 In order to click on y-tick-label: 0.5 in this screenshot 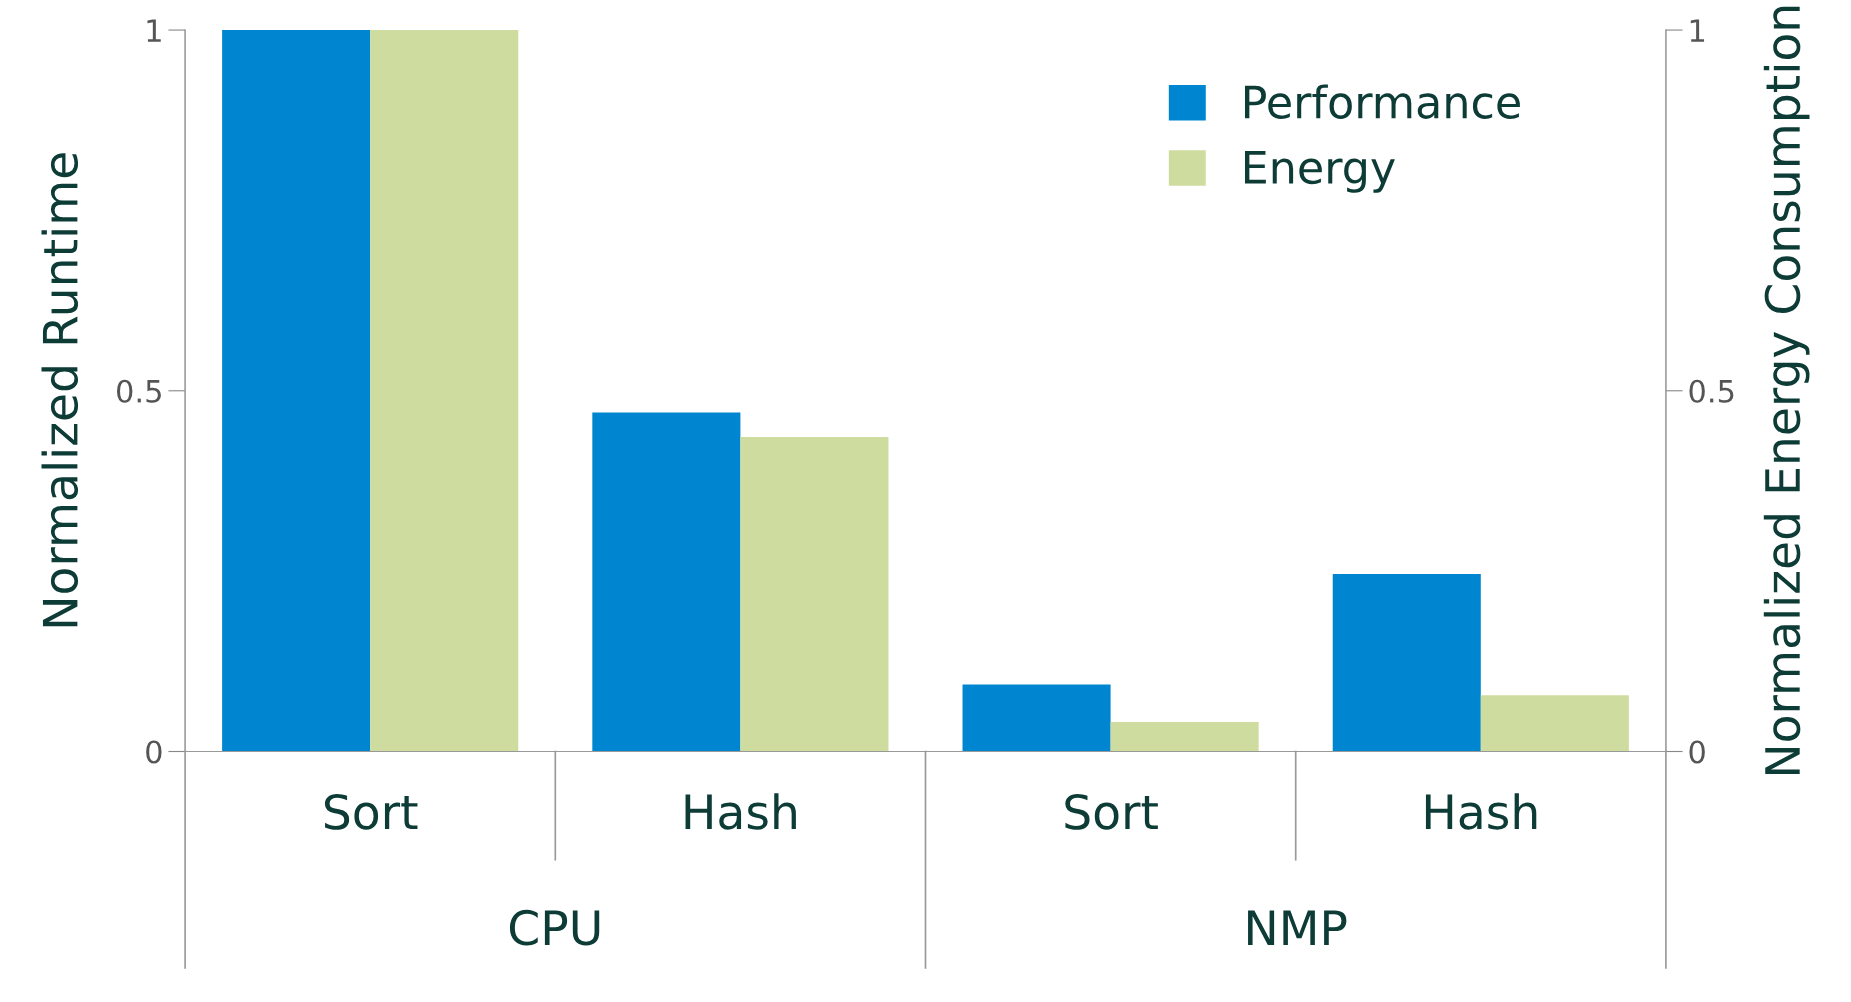, I will do `click(138, 391)`.